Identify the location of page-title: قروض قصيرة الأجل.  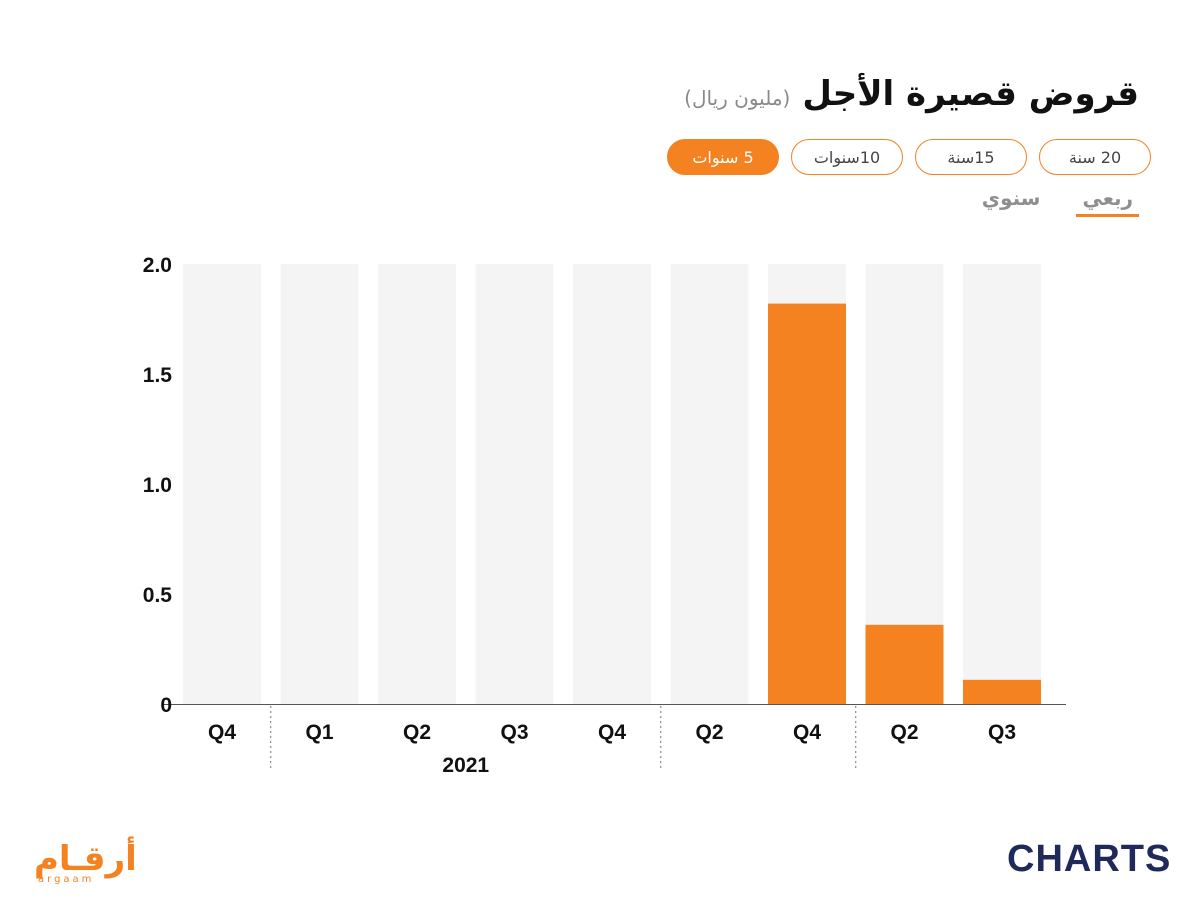
(970, 94).